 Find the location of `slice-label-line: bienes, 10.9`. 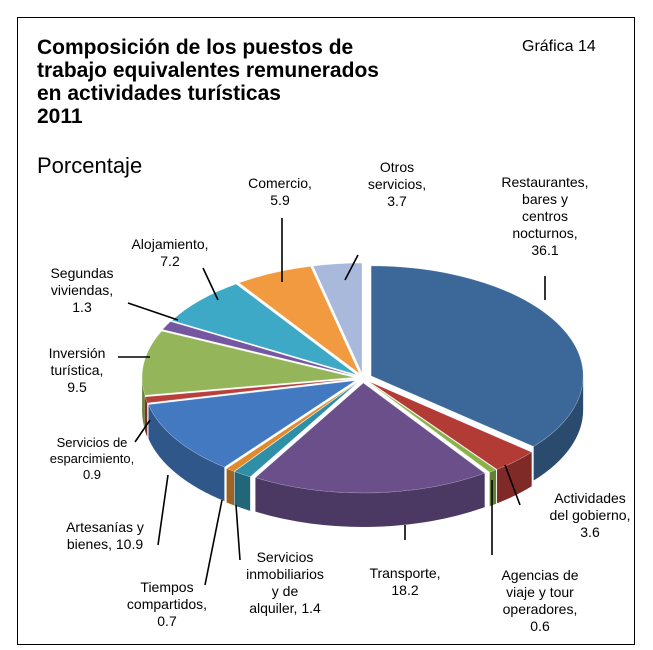

slice-label-line: bienes, 10.9 is located at coordinates (105, 544).